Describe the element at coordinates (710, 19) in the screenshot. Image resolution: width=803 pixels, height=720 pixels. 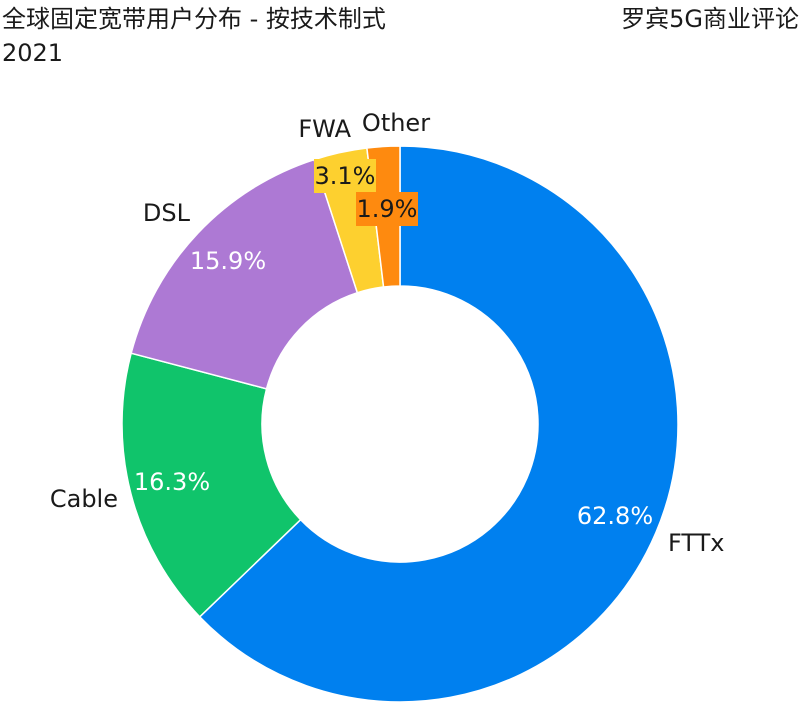
I see `chart-source: 罗宾5G商业评论` at that location.